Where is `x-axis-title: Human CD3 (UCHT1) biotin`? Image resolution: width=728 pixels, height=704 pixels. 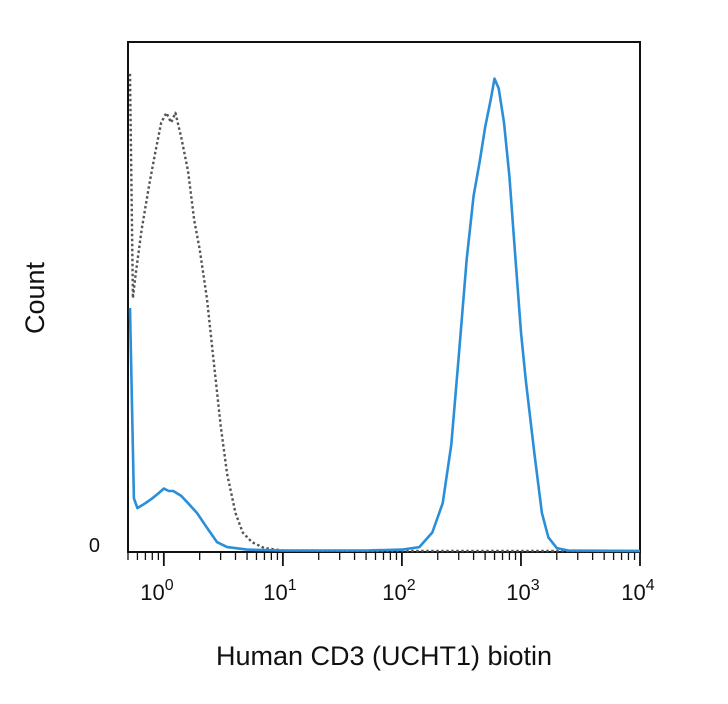 x-axis-title: Human CD3 (UCHT1) biotin is located at coordinates (384, 656).